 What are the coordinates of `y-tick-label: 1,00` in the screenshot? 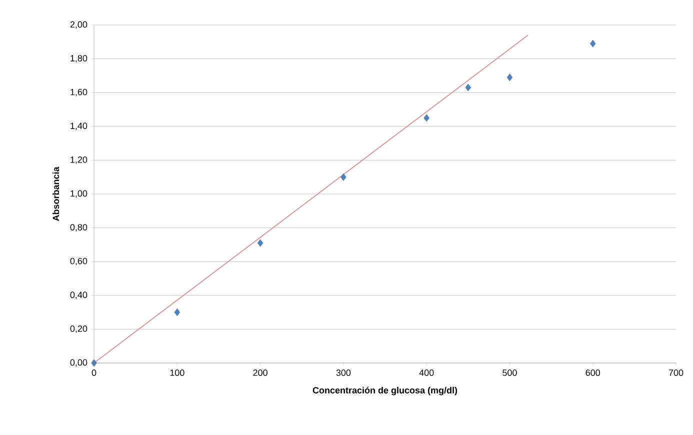 It's located at (79, 194).